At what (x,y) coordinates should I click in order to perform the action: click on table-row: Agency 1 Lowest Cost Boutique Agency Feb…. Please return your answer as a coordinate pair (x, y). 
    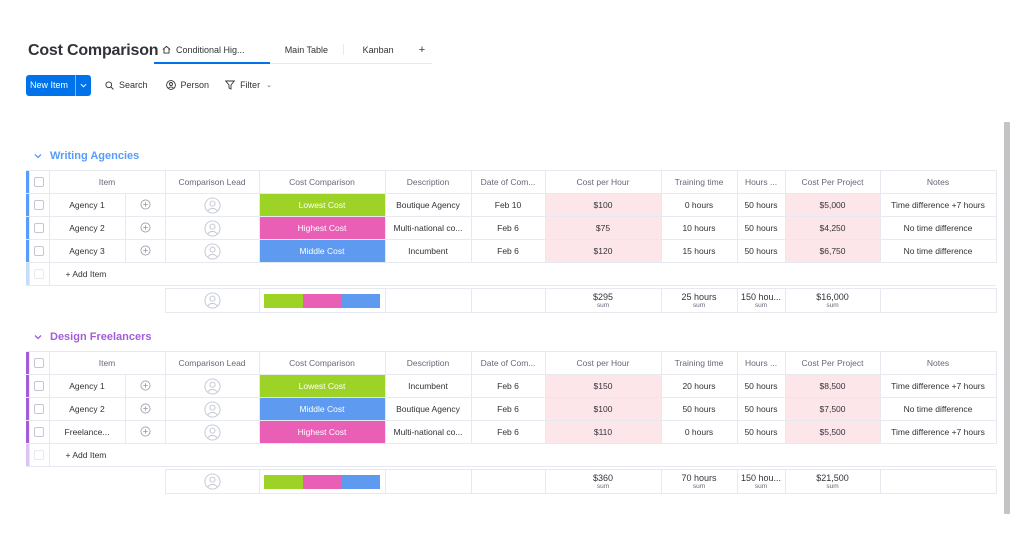
    Looking at the image, I should click on (511, 205).